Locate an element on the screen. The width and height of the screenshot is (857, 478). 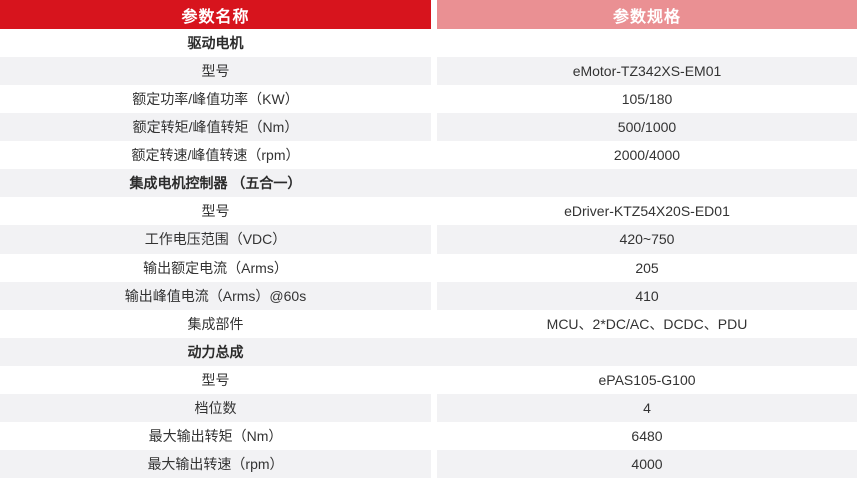
param-name-cell: 额定转矩/峰值转矩（Nm） is located at coordinates (215, 127).